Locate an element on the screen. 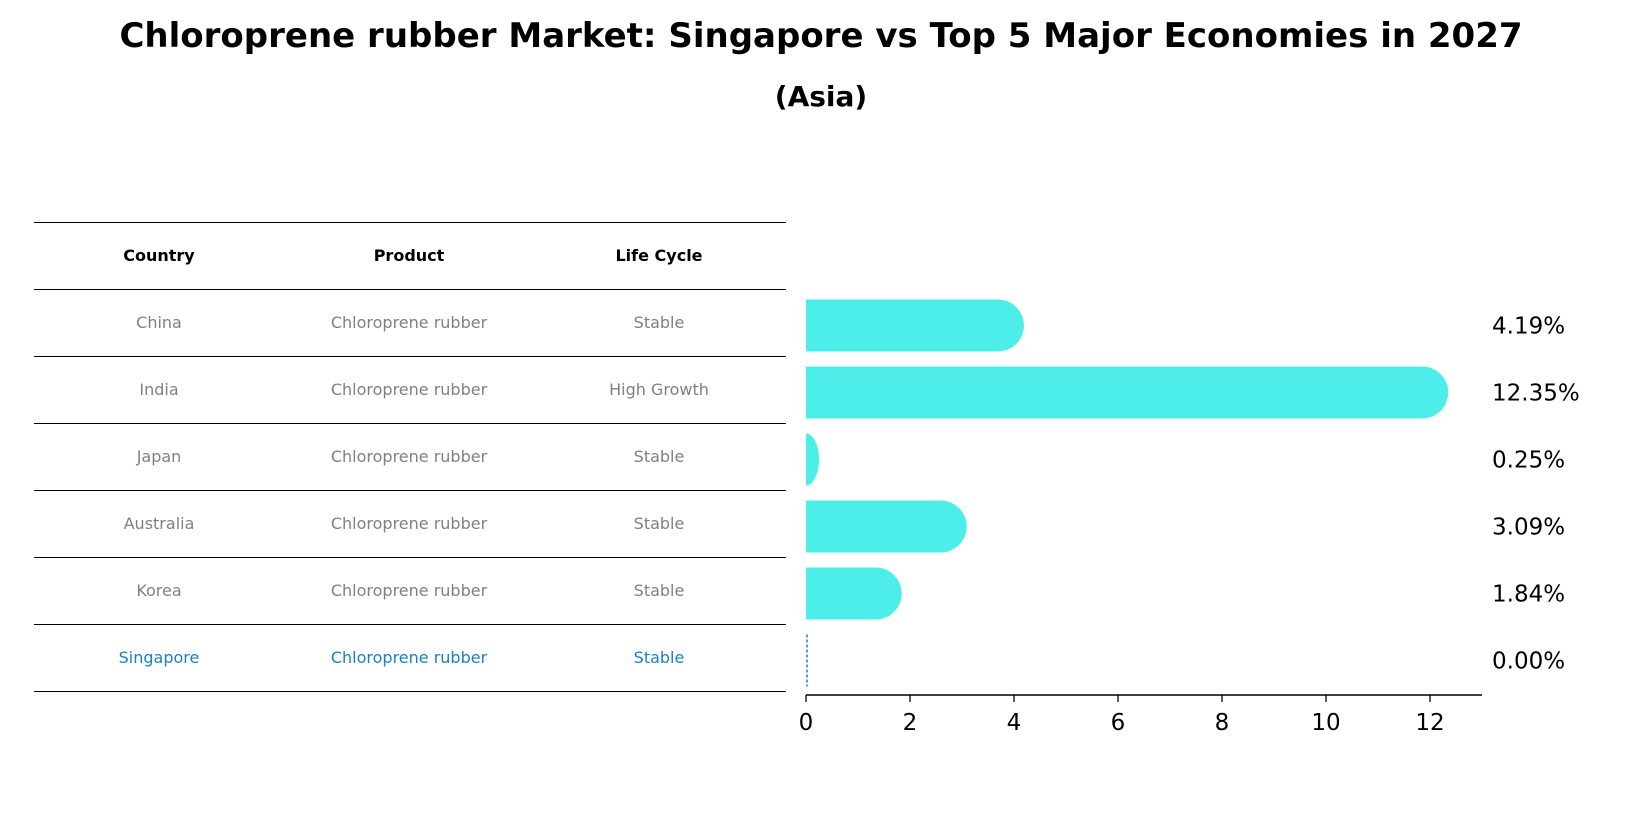 Image resolution: width=1642 pixels, height=823 pixels. header-life-cycle: Life Cycle is located at coordinates (659, 255).